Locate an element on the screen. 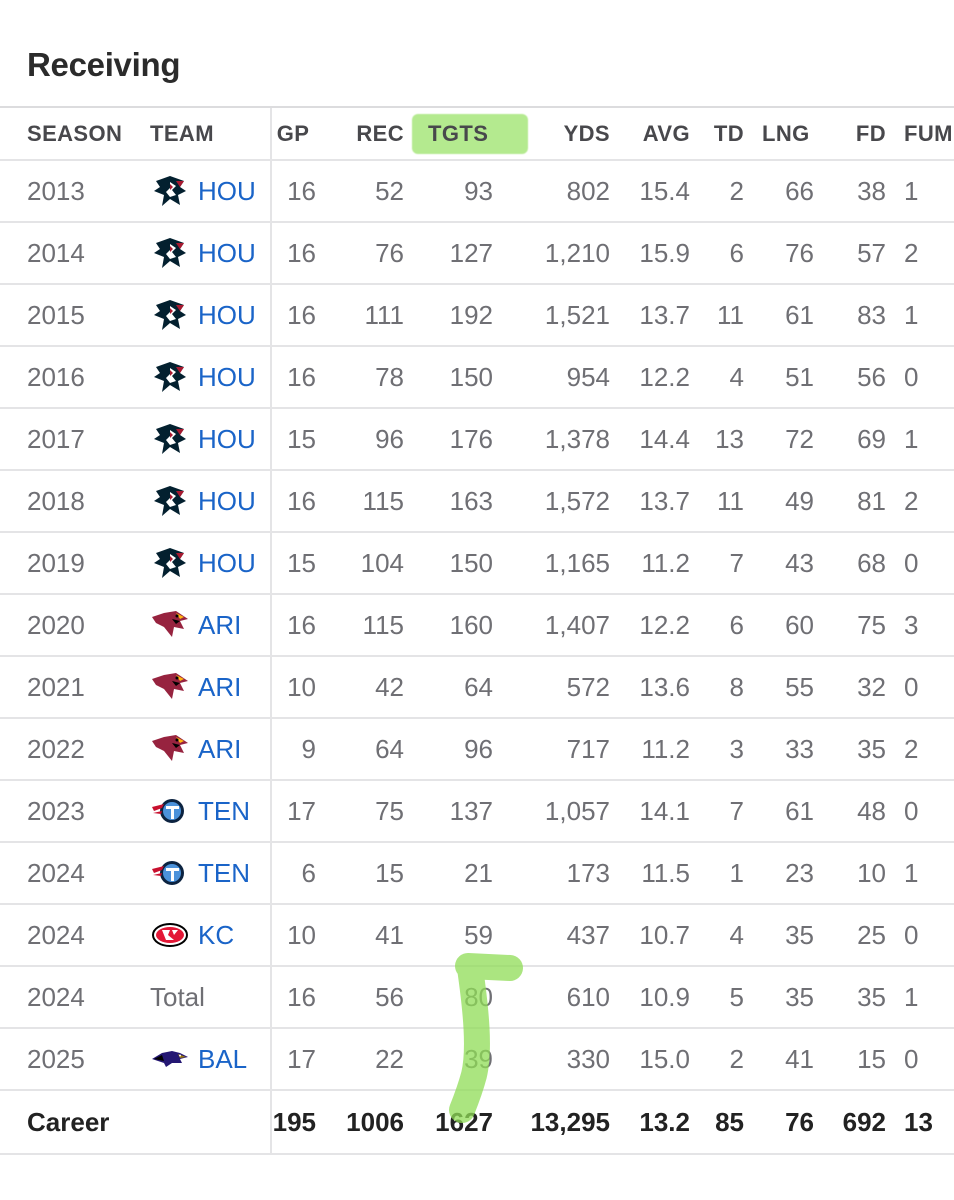 The image size is (954, 1200). avg-cell: 10.9 is located at coordinates (664, 996).